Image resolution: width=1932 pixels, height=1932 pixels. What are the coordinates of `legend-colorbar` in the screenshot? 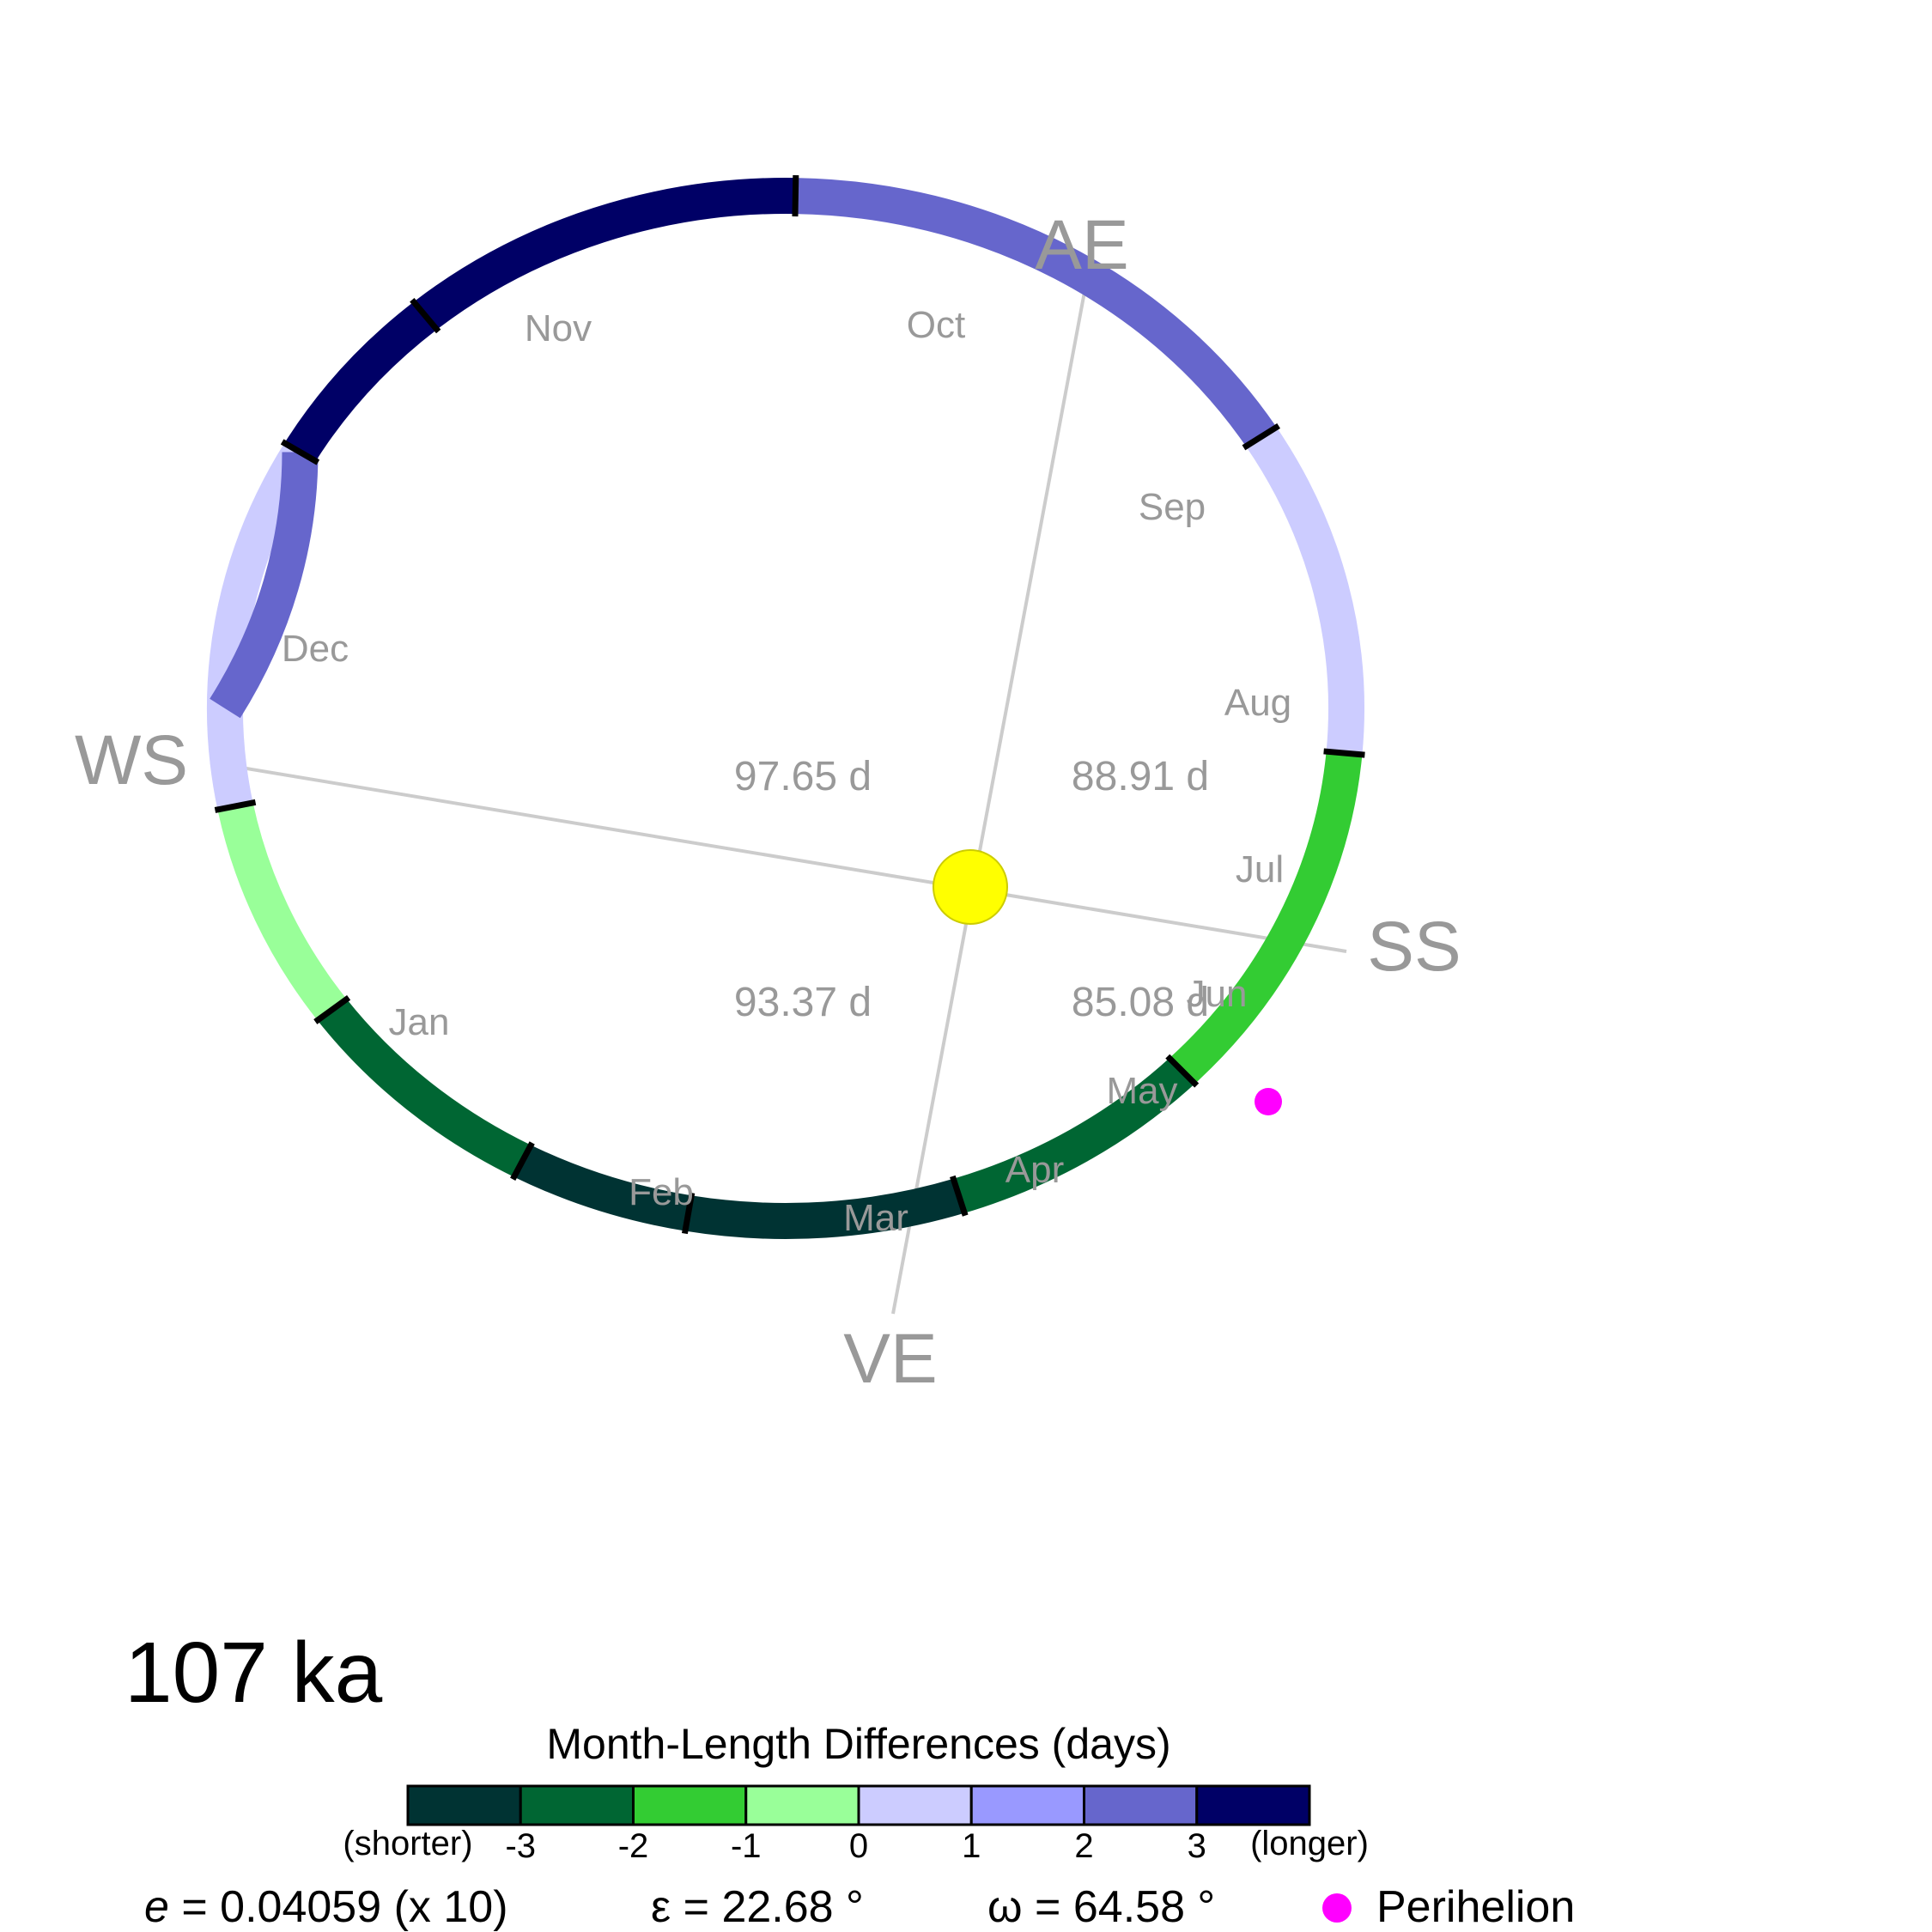 It's located at (858, 1805).